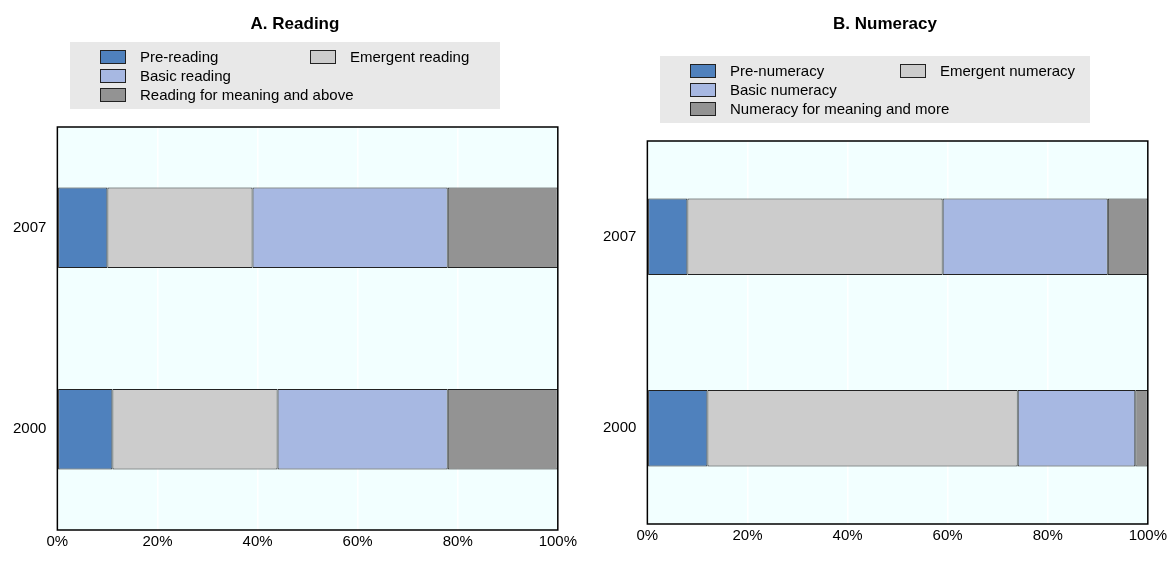 The image size is (1175, 568). Describe the element at coordinates (885, 24) in the screenshot. I see `chart-title: B. Numeracy` at that location.